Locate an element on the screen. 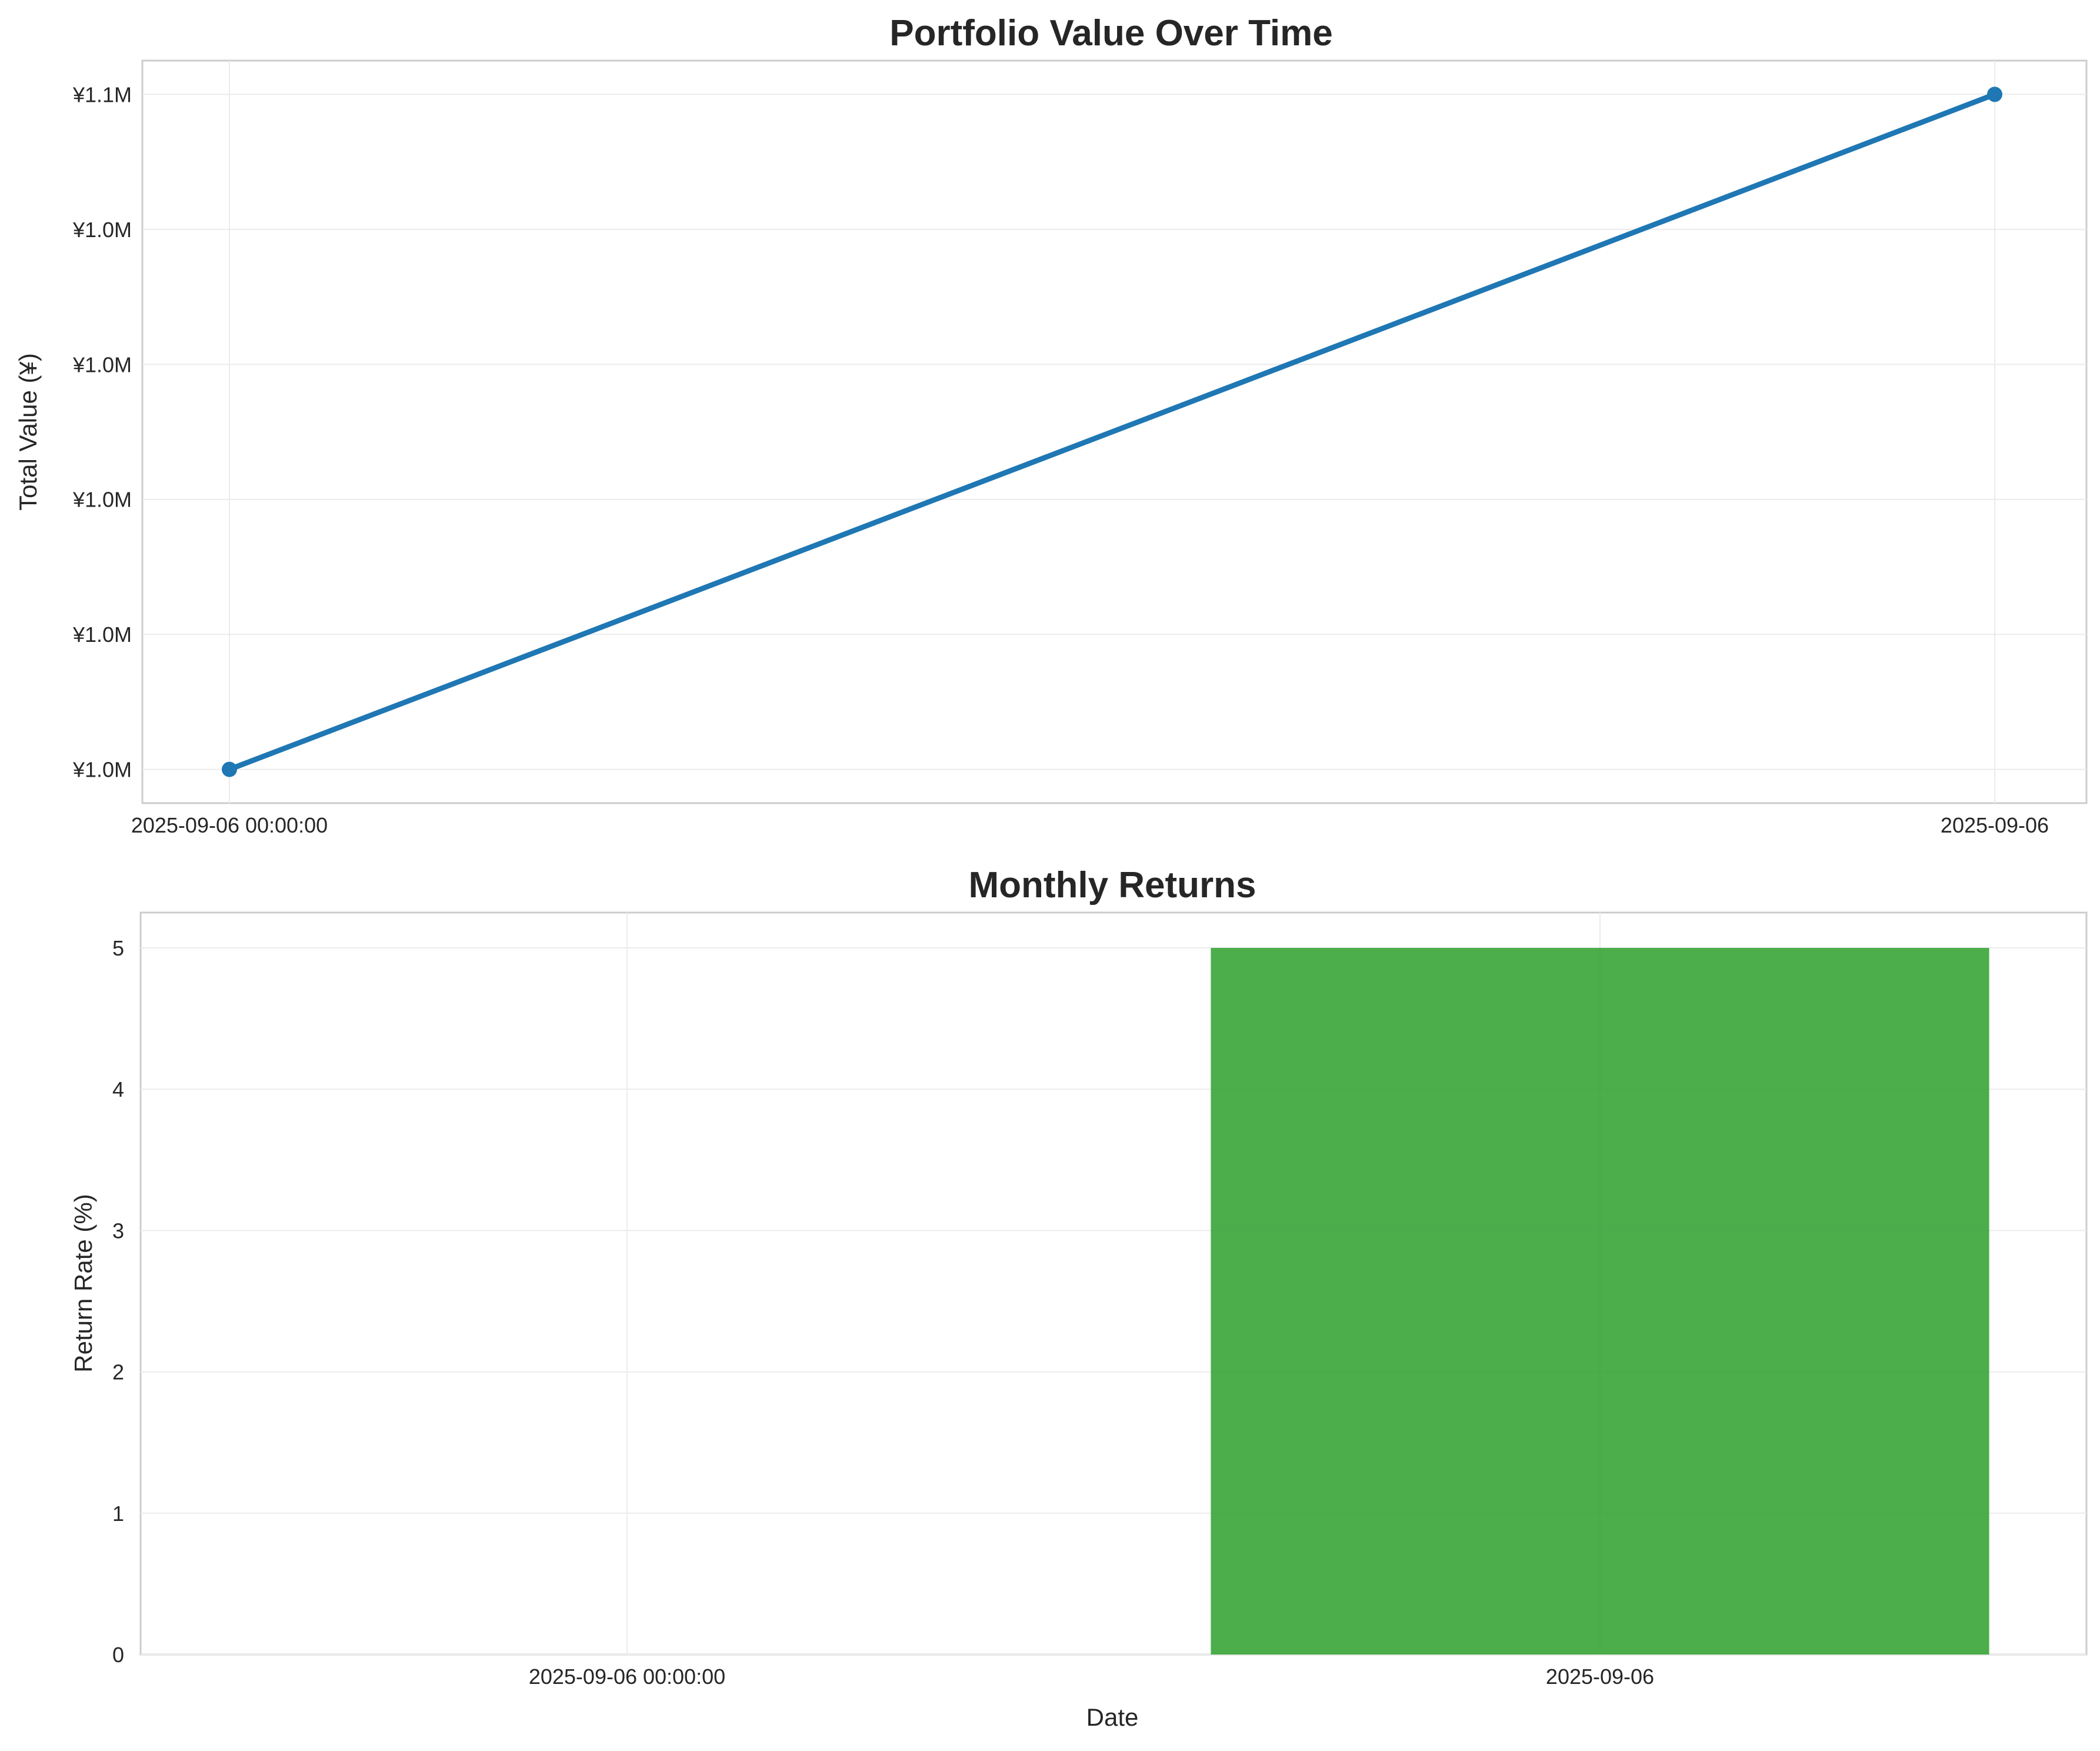 Image resolution: width=2100 pixels, height=1751 pixels. y-tick-label: 4 is located at coordinates (118, 1089).